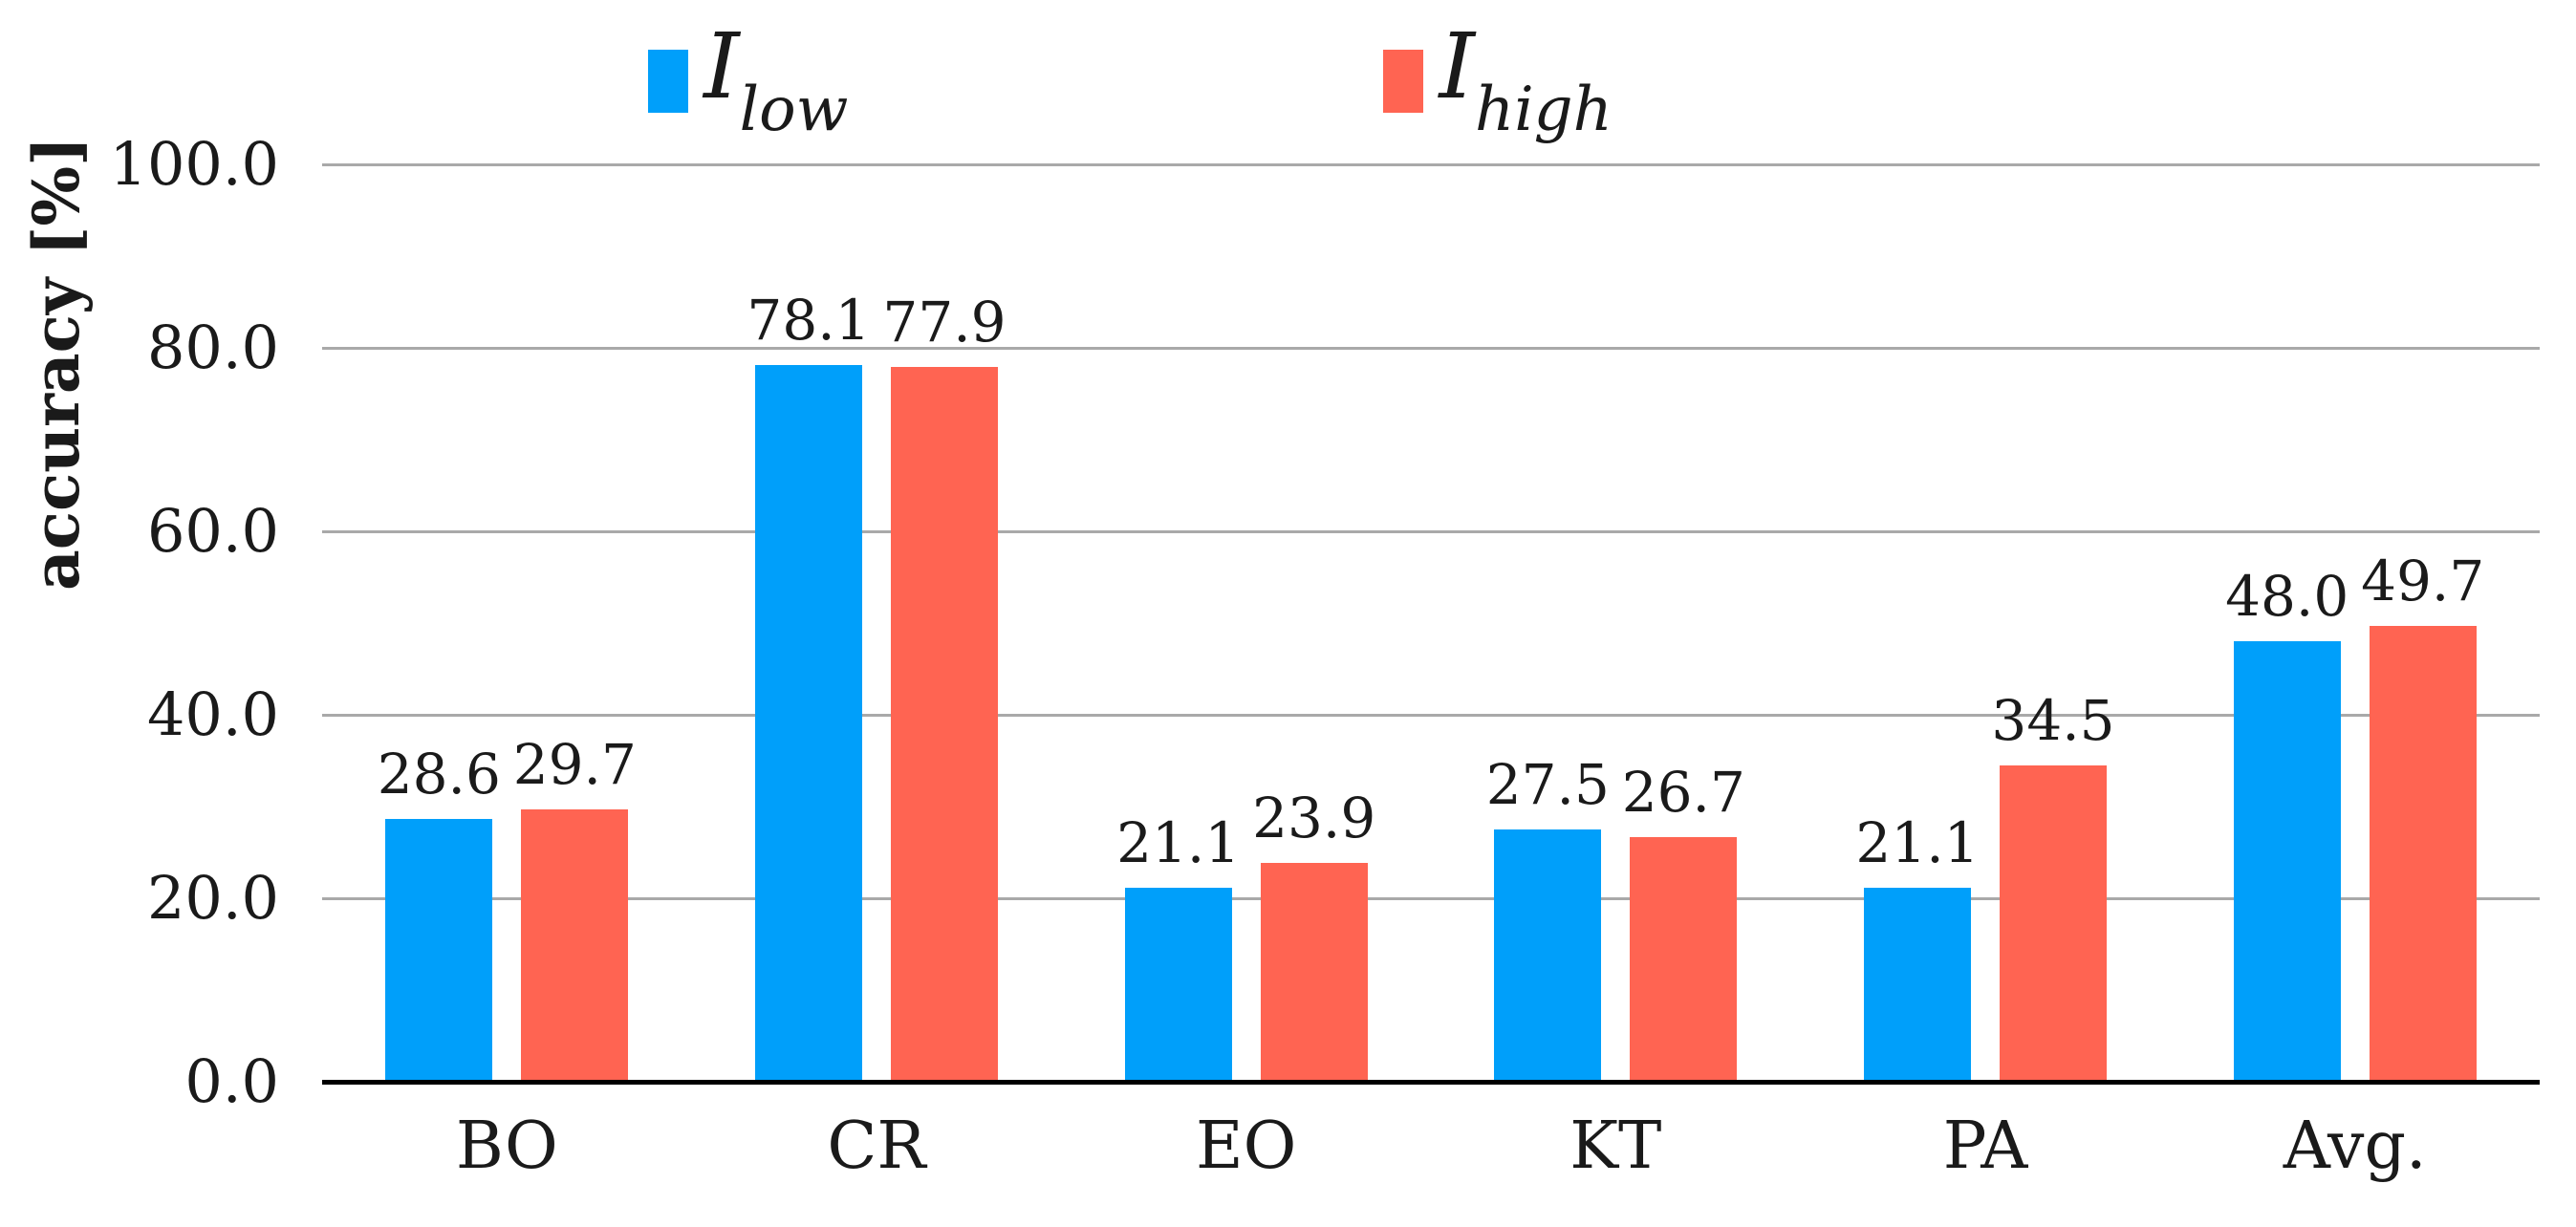  Describe the element at coordinates (877, 1146) in the screenshot. I see `x-axis-label-CR: CR` at that location.